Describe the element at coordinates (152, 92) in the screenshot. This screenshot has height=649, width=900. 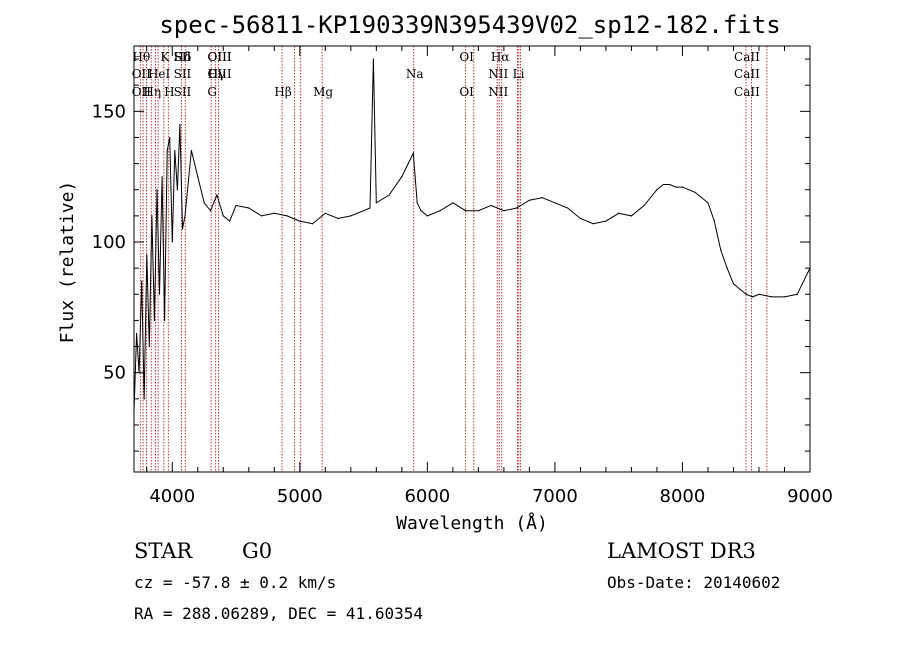
I see `line-label: Hη` at that location.